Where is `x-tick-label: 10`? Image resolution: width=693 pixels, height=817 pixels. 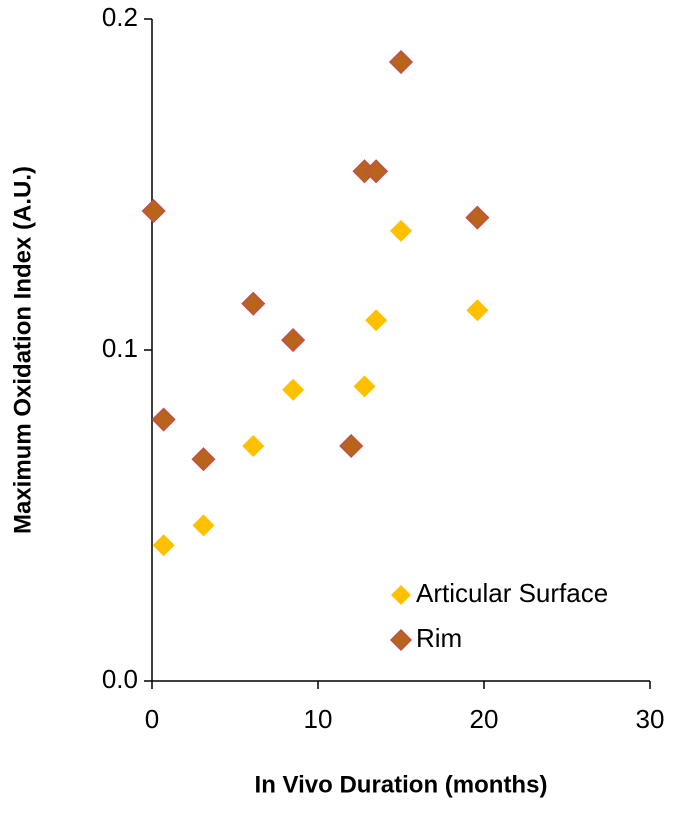
x-tick-label: 10 is located at coordinates (318, 719).